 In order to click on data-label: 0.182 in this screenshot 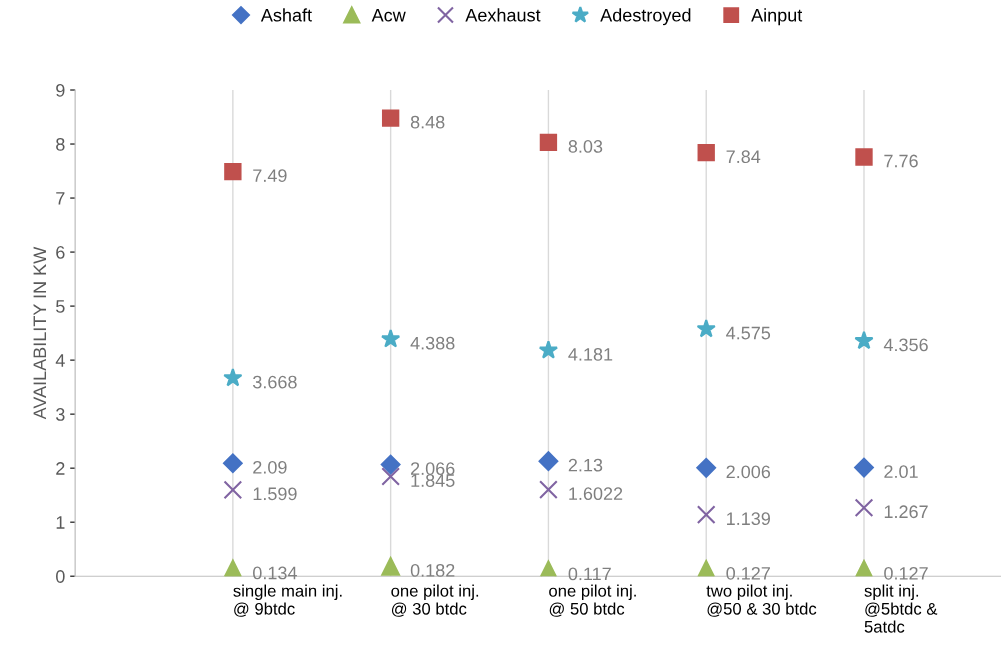, I will do `click(432, 570)`.